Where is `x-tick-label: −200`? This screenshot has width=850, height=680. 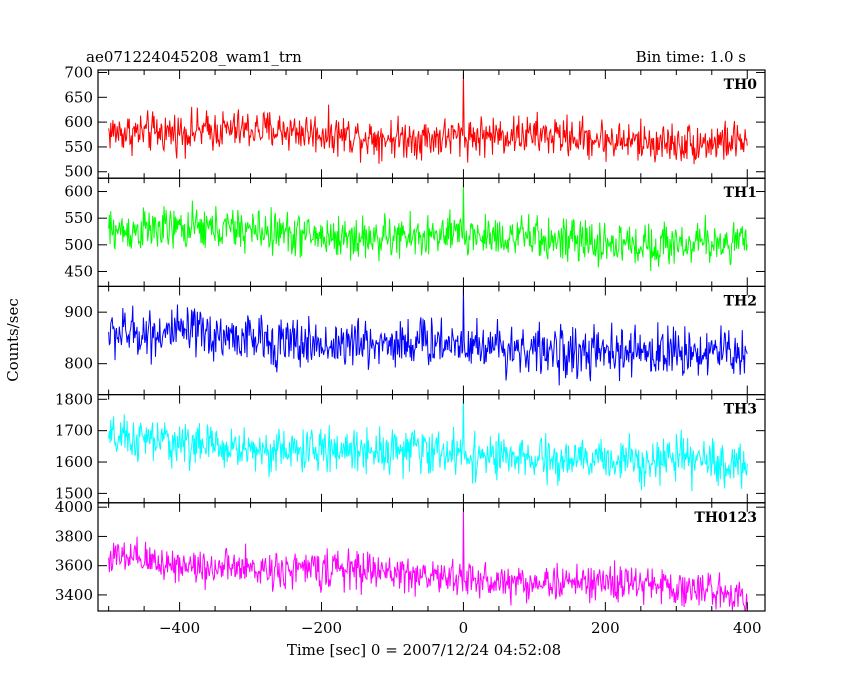
x-tick-label: −200 is located at coordinates (321, 628).